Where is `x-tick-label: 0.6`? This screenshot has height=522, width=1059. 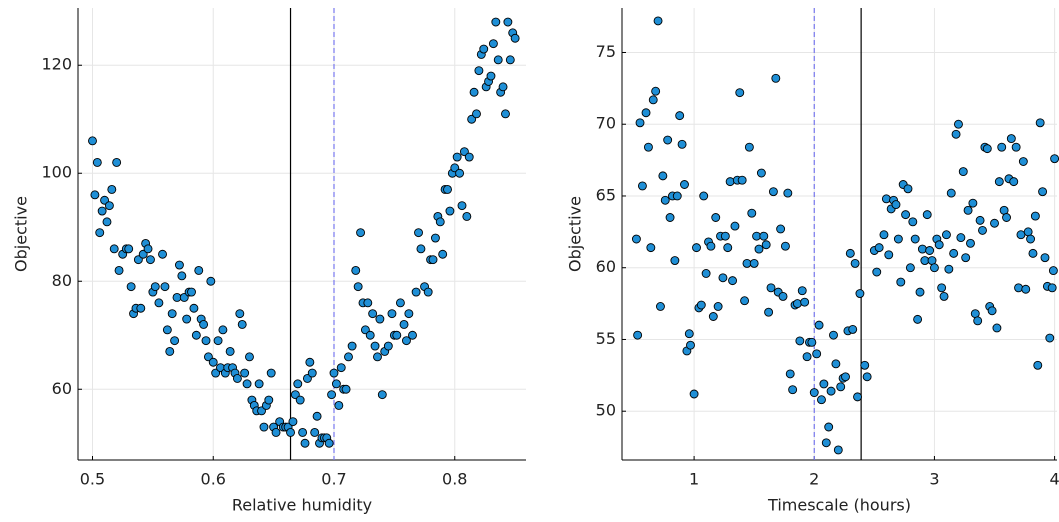 x-tick-label: 0.6 is located at coordinates (213, 479).